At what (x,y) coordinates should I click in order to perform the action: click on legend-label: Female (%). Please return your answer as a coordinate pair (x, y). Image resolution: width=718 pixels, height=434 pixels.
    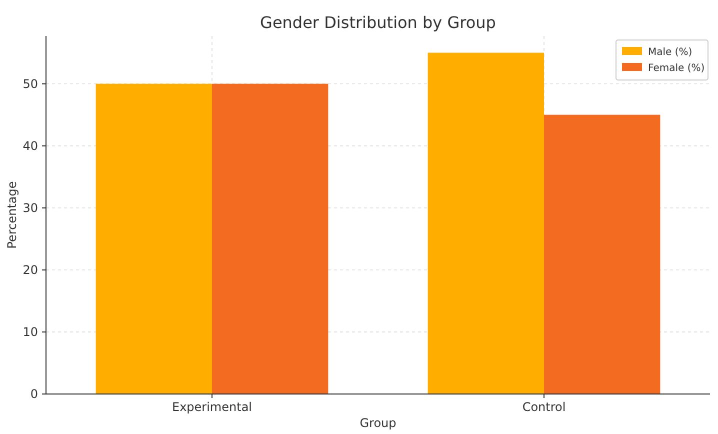
    Looking at the image, I should click on (676, 68).